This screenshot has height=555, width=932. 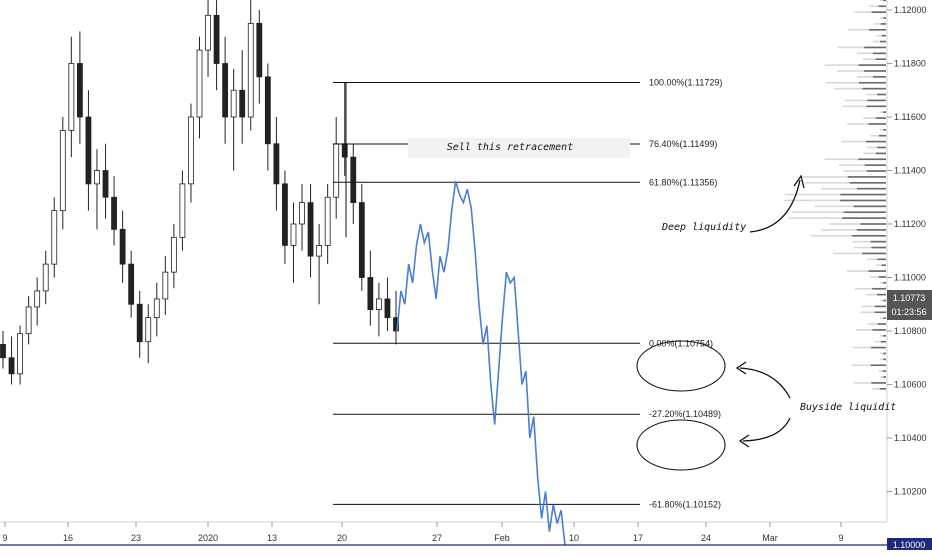 What do you see at coordinates (574, 538) in the screenshot?
I see `time-tick-label: 10` at bounding box center [574, 538].